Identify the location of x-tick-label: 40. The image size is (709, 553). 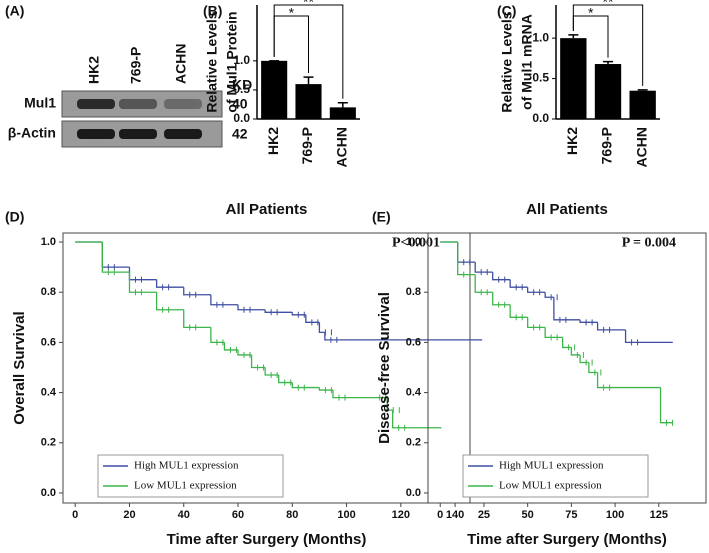
(184, 515).